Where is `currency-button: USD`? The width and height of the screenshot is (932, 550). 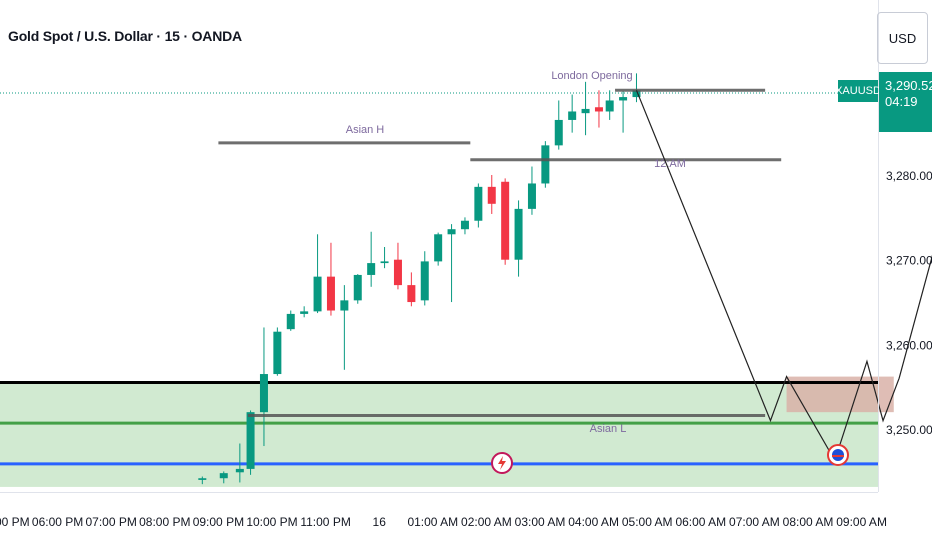
currency-button: USD is located at coordinates (902, 38).